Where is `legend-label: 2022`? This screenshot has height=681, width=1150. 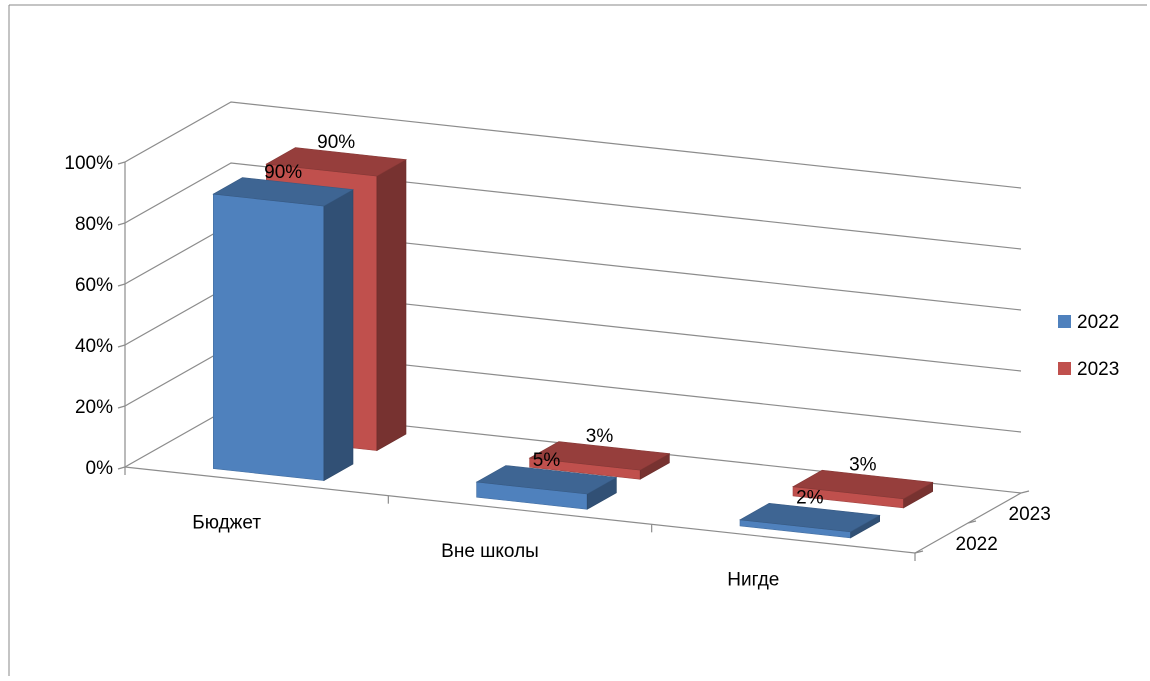 legend-label: 2022 is located at coordinates (1098, 322).